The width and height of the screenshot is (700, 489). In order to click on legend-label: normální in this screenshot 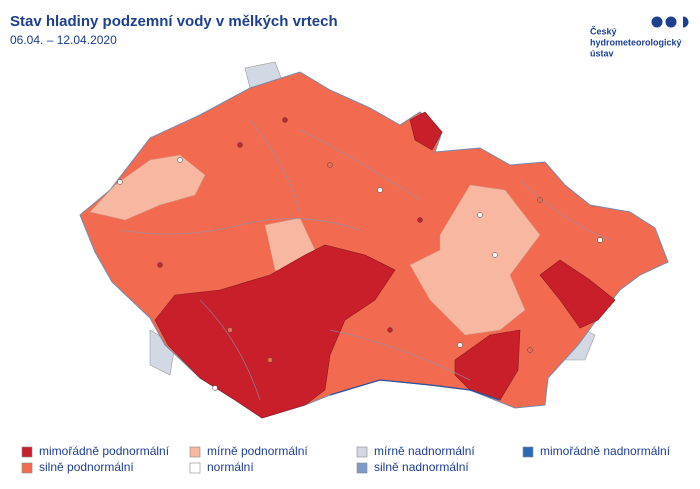, I will do `click(230, 467)`.